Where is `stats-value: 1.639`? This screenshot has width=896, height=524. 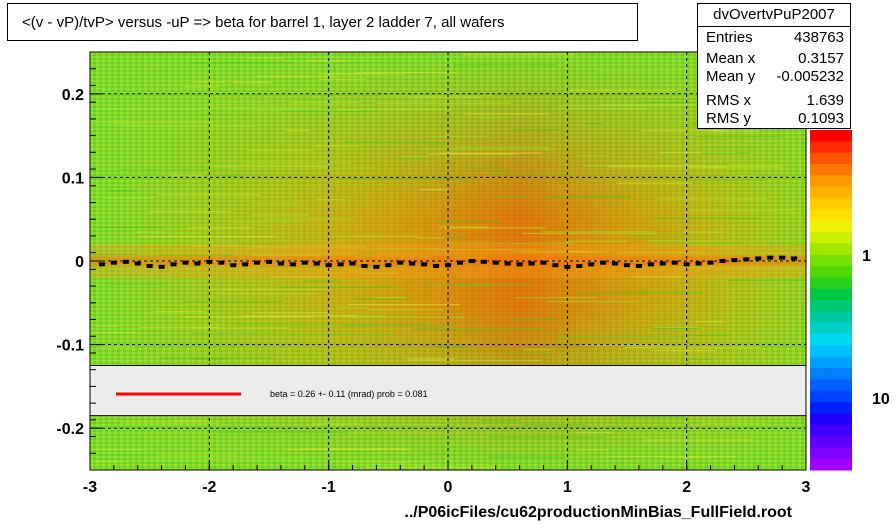
stats-value: 1.639 is located at coordinates (825, 100).